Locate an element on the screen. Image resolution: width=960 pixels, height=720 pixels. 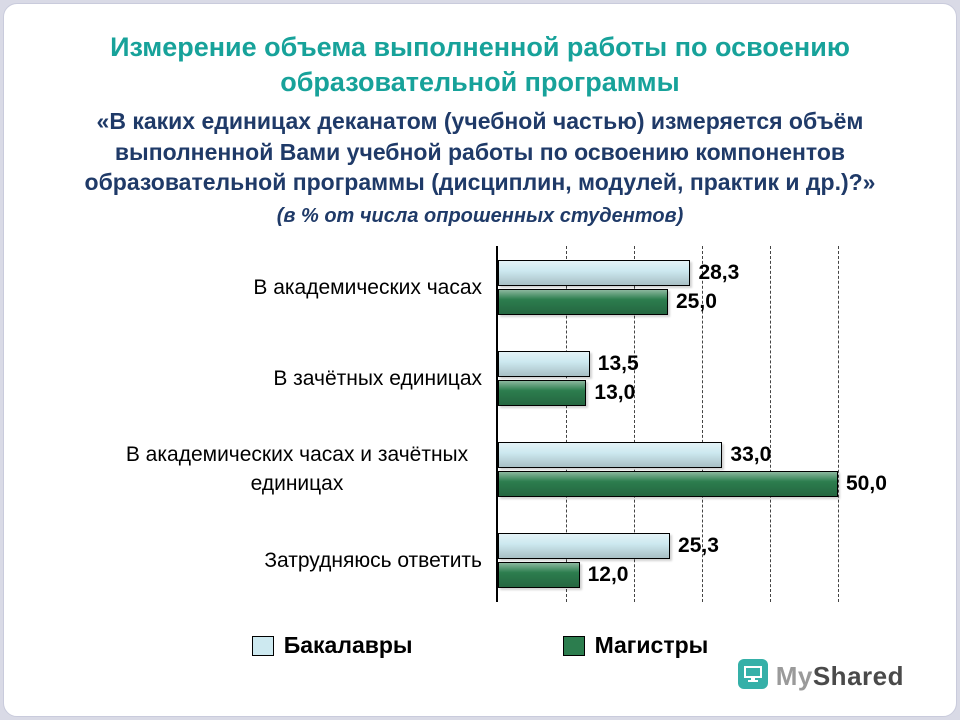
myshared-logo-text: MyShared is located at coordinates (839, 676).